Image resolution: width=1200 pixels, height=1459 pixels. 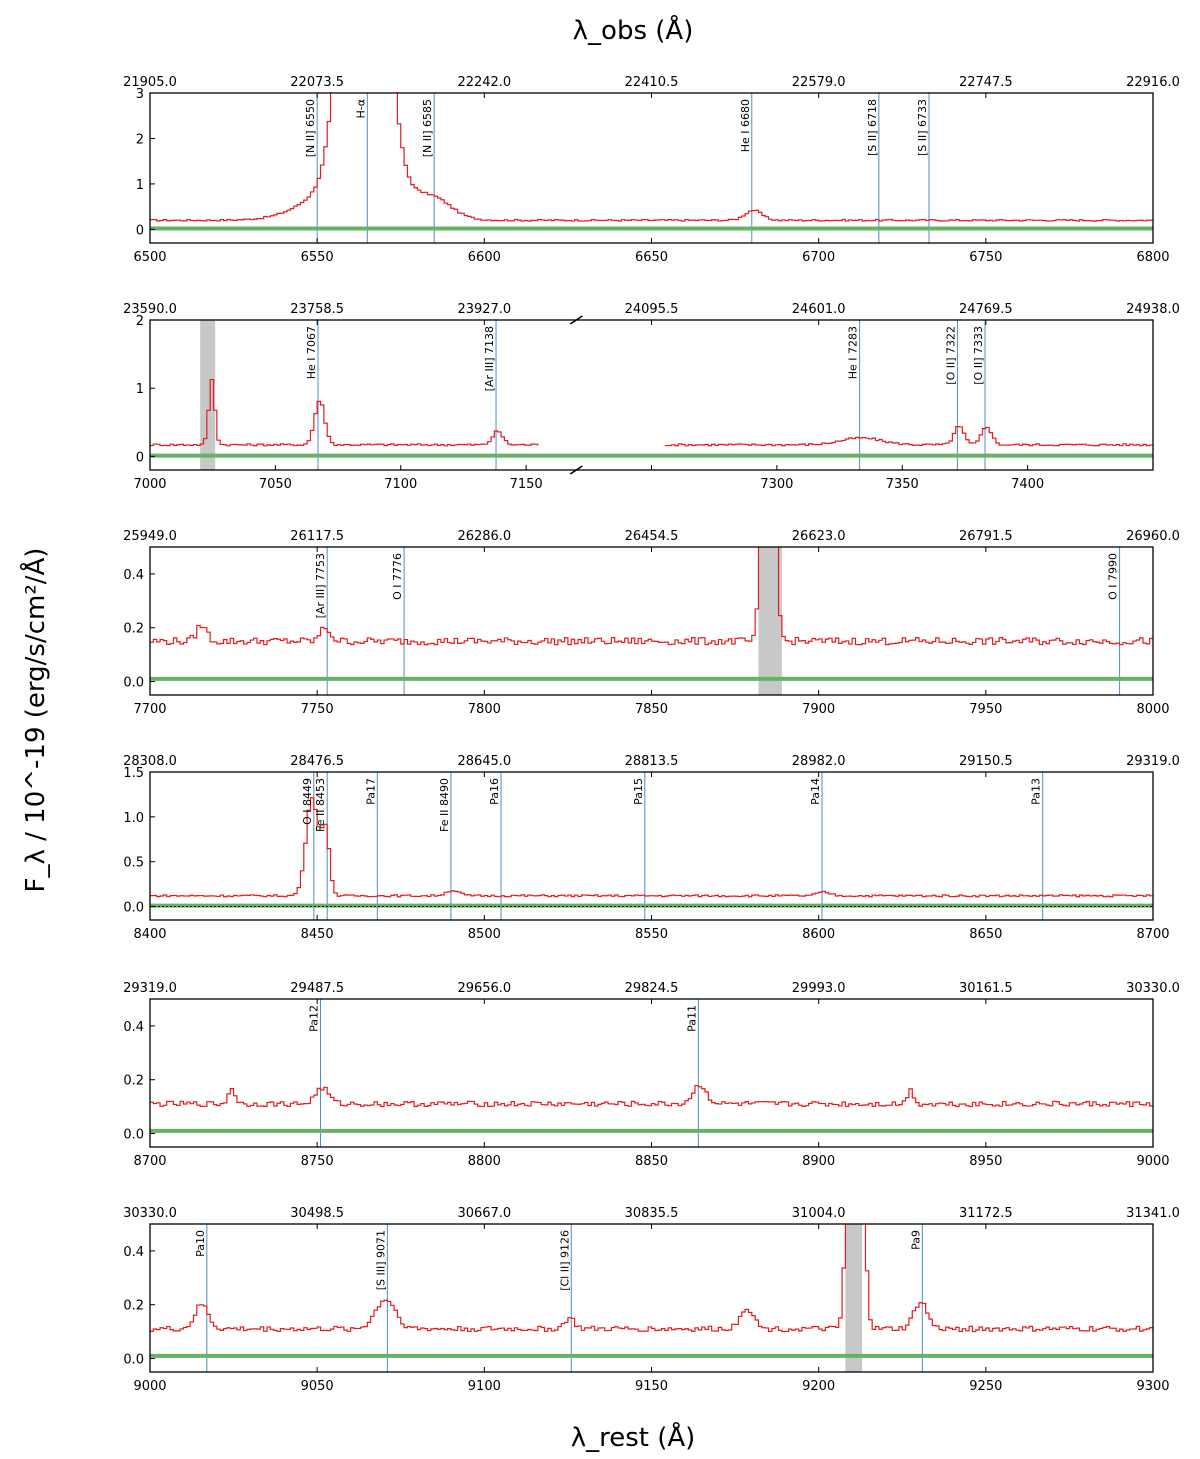 I want to click on x-tick-label: 8850, so click(x=651, y=1161).